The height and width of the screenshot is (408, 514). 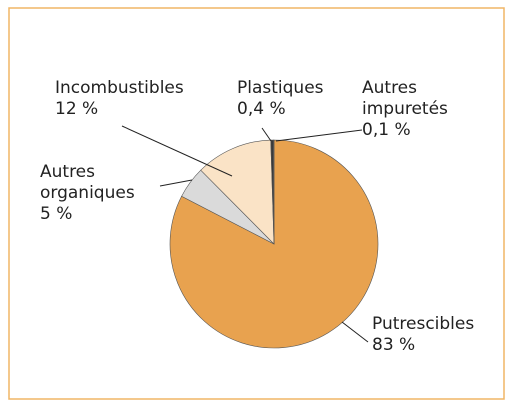 I want to click on value-label: 5 %, so click(x=56, y=214).